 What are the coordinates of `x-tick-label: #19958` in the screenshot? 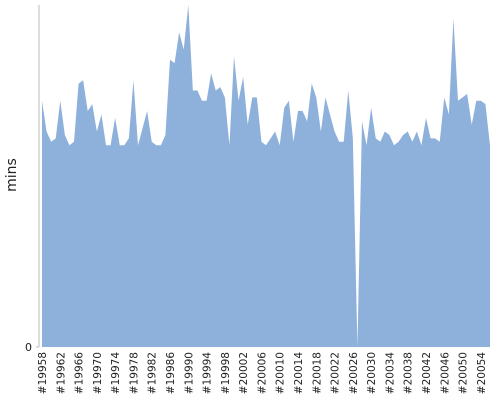 It's located at (43, 373).